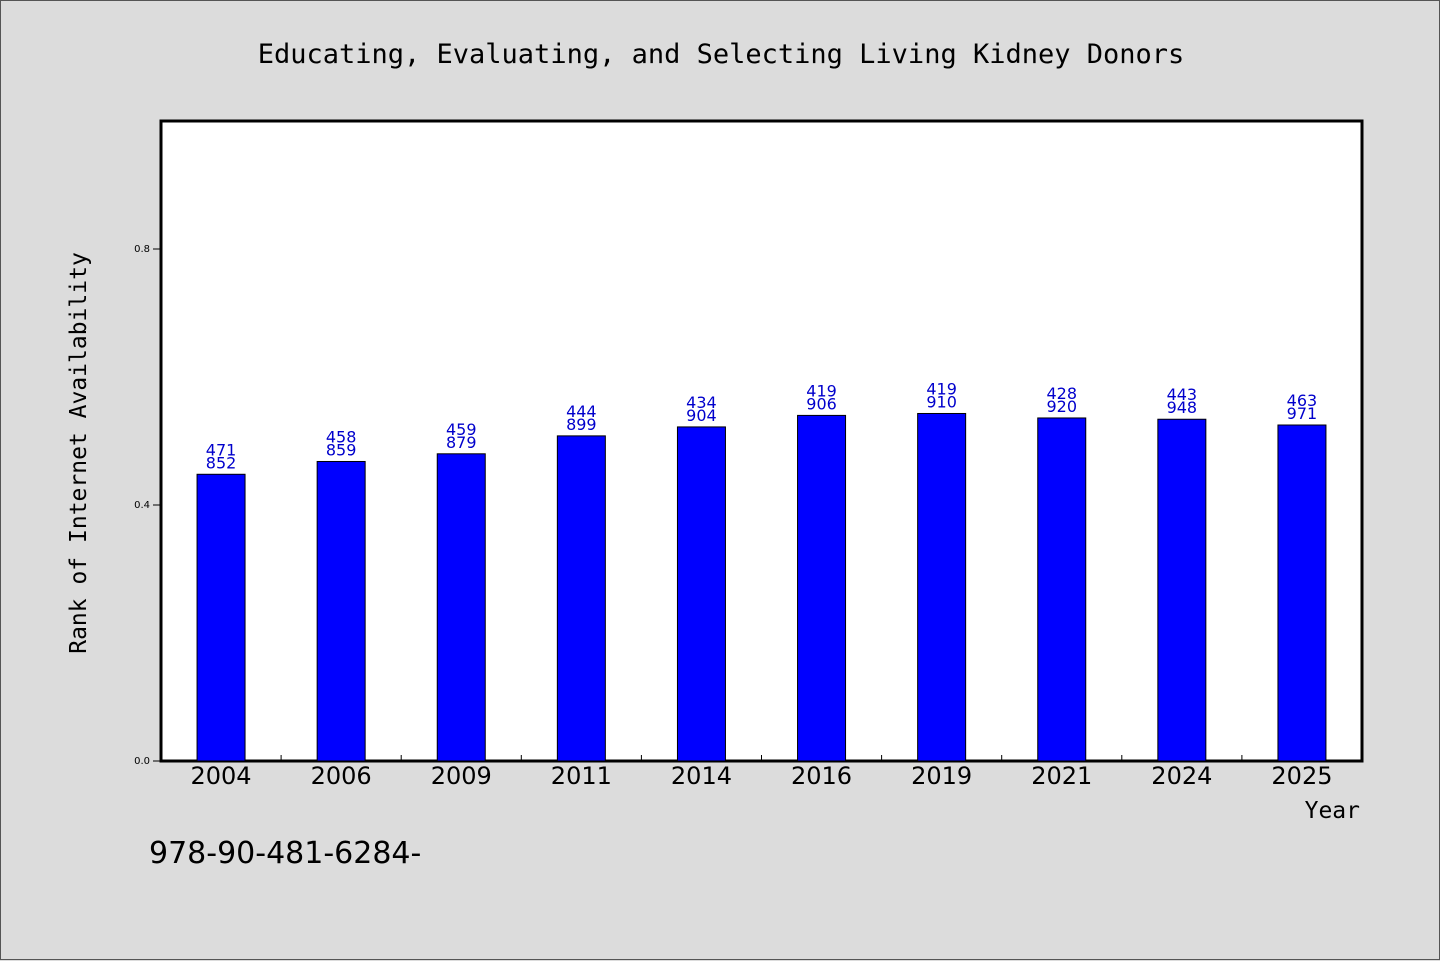  What do you see at coordinates (821, 776) in the screenshot?
I see `x-tick-label-2016: 2016` at bounding box center [821, 776].